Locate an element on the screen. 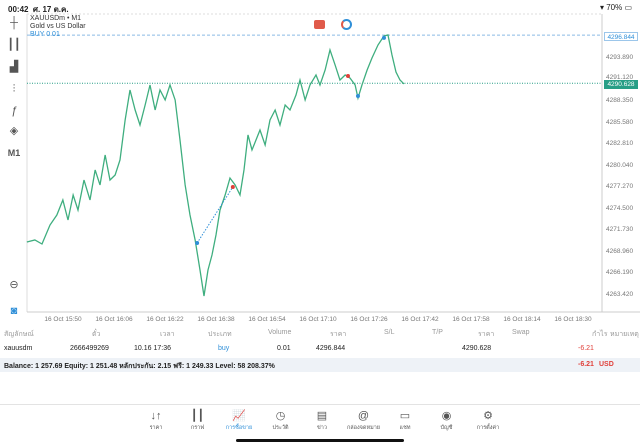 The height and width of the screenshot is (447, 640). nav-item: ◷ ประวัติ is located at coordinates (281, 420).